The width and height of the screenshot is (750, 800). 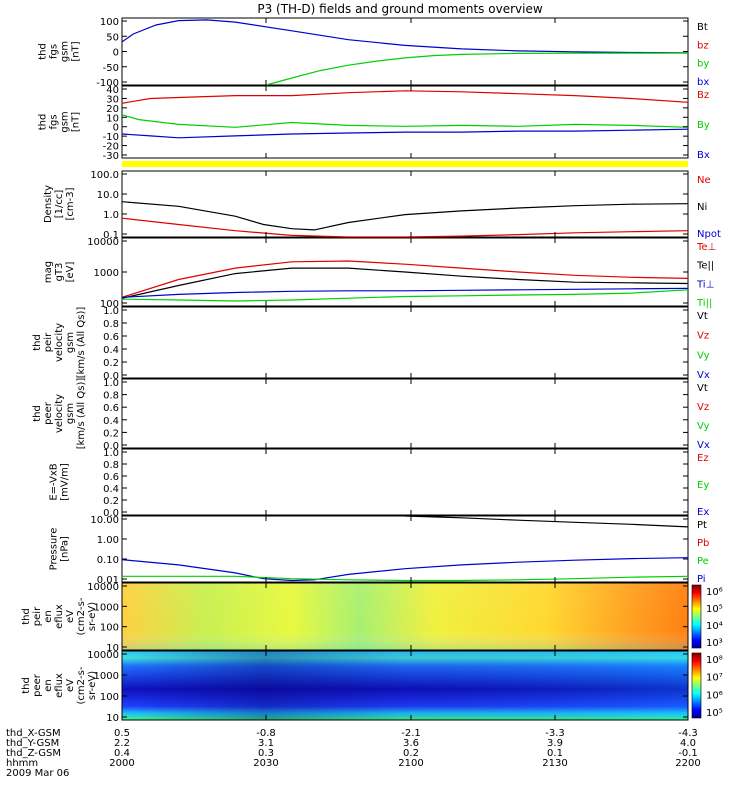 What do you see at coordinates (555, 743) in the screenshot?
I see `axis-tick-label: 3.9` at bounding box center [555, 743].